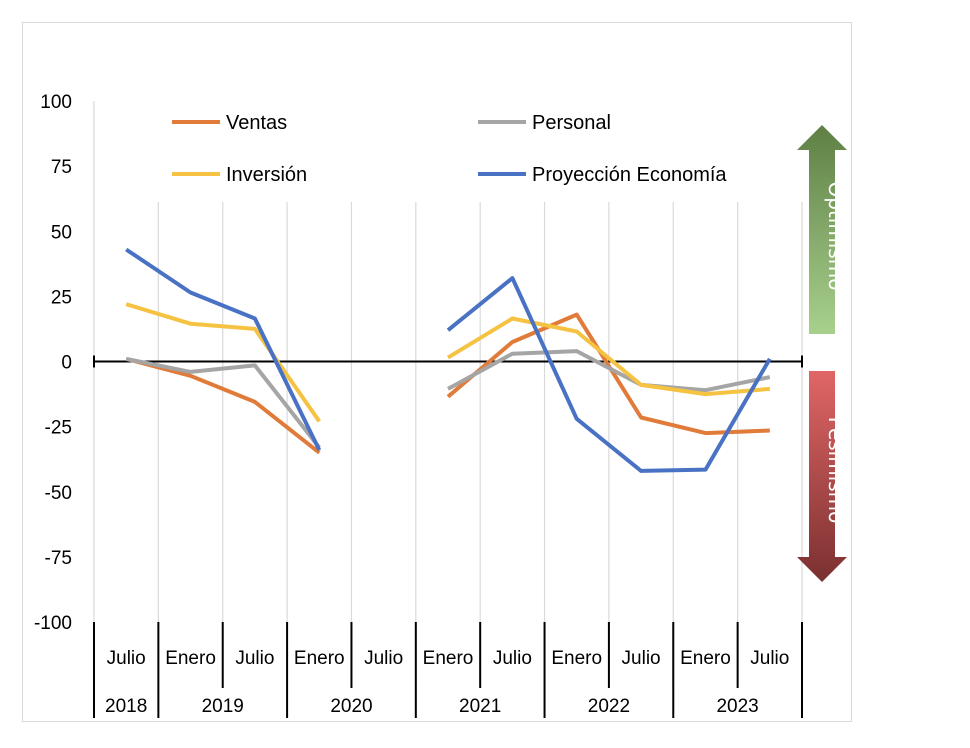 The width and height of the screenshot is (970, 748). What do you see at coordinates (56, 102) in the screenshot?
I see `y-tick-label: 100` at bounding box center [56, 102].